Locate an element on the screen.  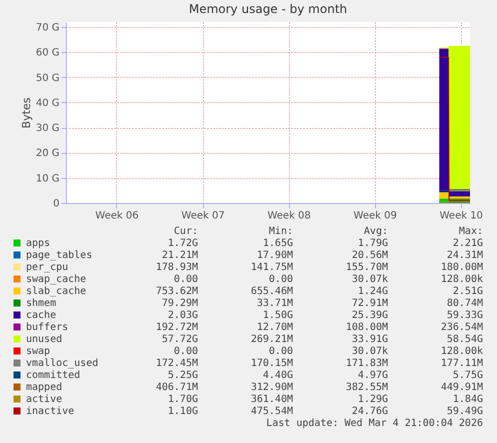
text: 2.21G is located at coordinates (467, 243).